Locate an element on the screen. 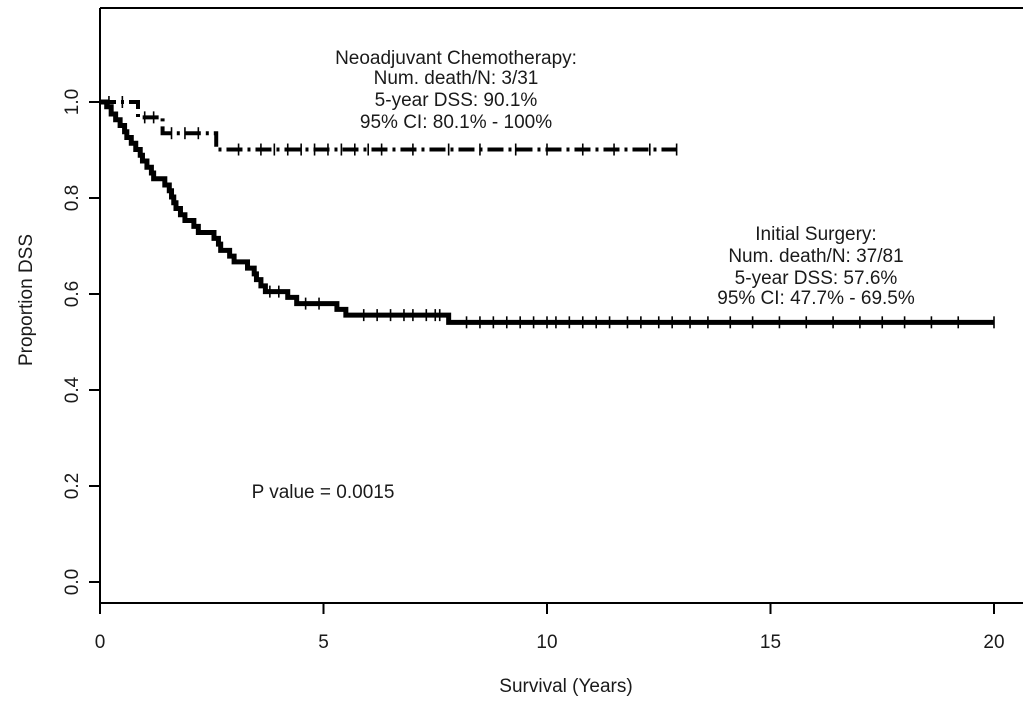 The width and height of the screenshot is (1023, 702). x-axis-title: Survival (Years) is located at coordinates (565, 686).